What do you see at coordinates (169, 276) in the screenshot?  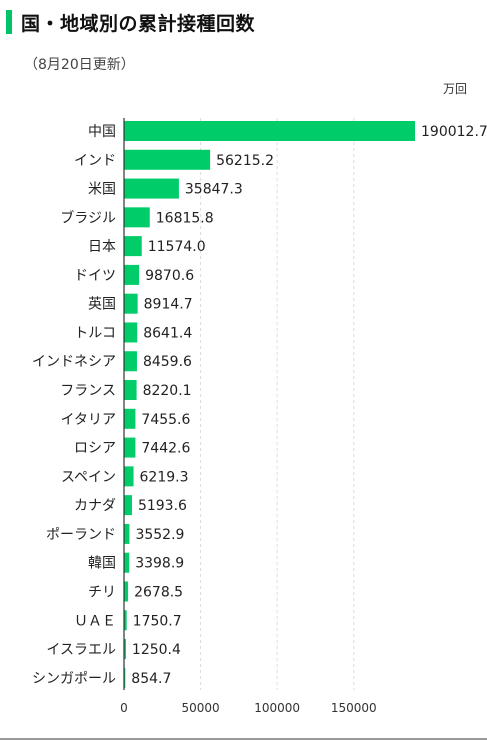 I see `value-label: 9870.6` at bounding box center [169, 276].